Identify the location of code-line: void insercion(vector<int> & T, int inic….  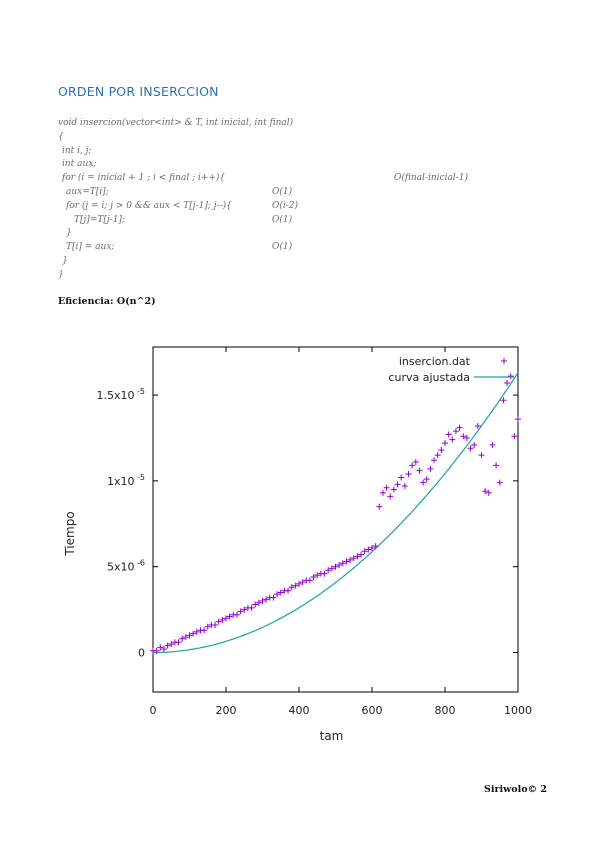
(298, 125).